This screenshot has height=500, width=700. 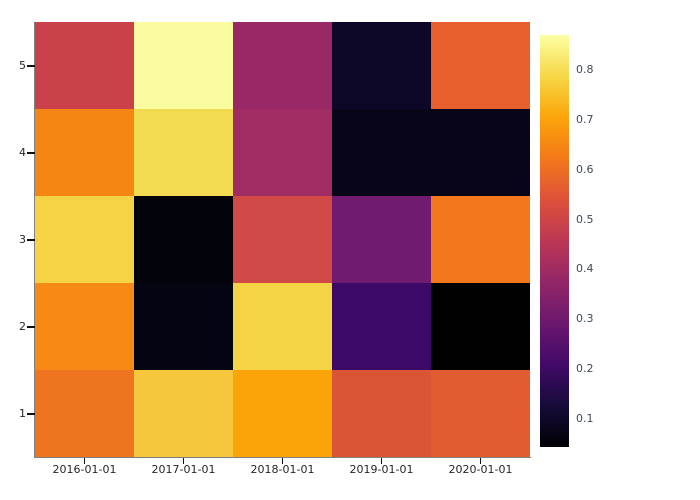 I want to click on colorbar-tick-label: 0.2, so click(x=585, y=369).